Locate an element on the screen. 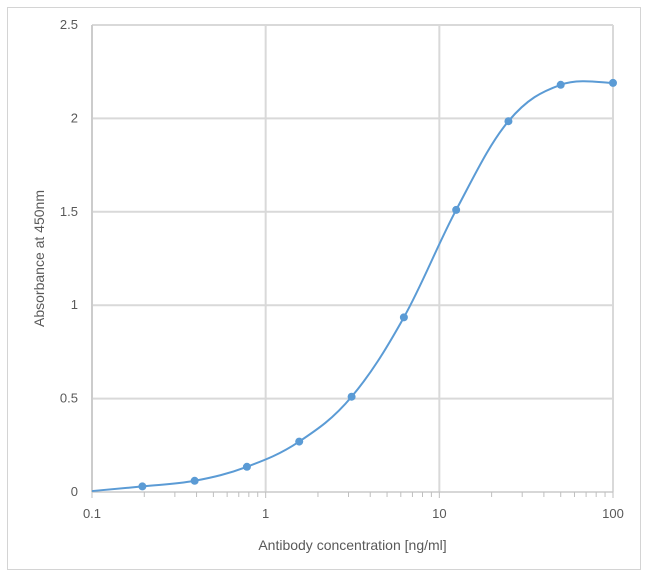 The image size is (650, 579). y-tick-label: 2 is located at coordinates (74, 117).